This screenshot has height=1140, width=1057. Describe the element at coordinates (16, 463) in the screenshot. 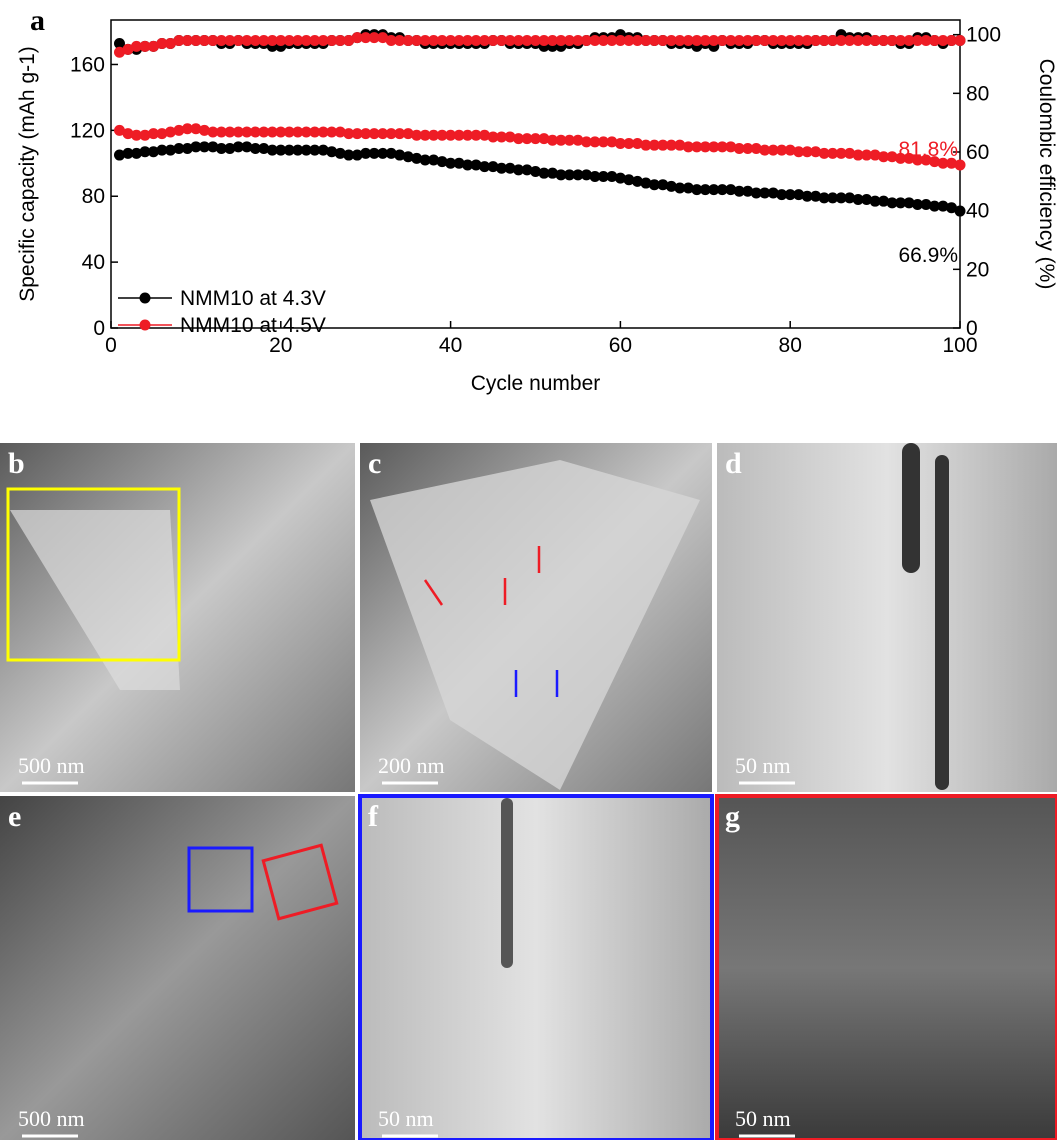

I see `panel-label: b` at that location.